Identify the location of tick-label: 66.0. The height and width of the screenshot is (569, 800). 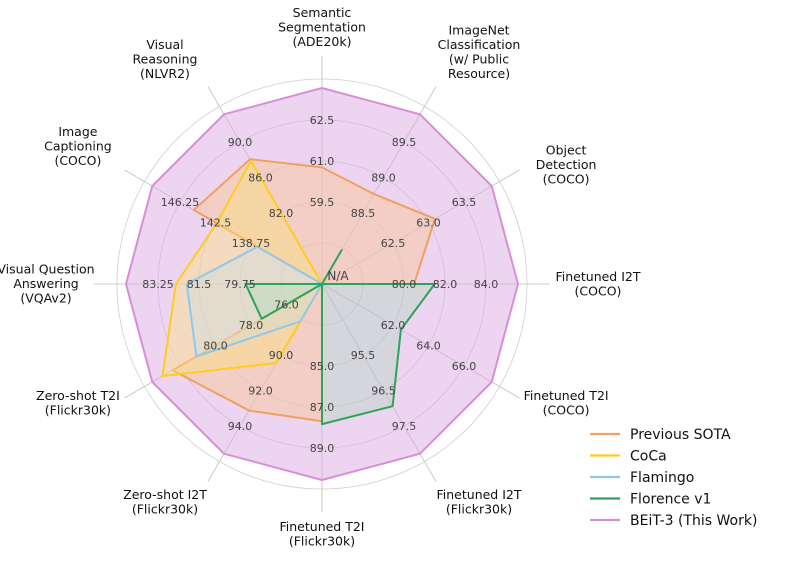
(464, 366).